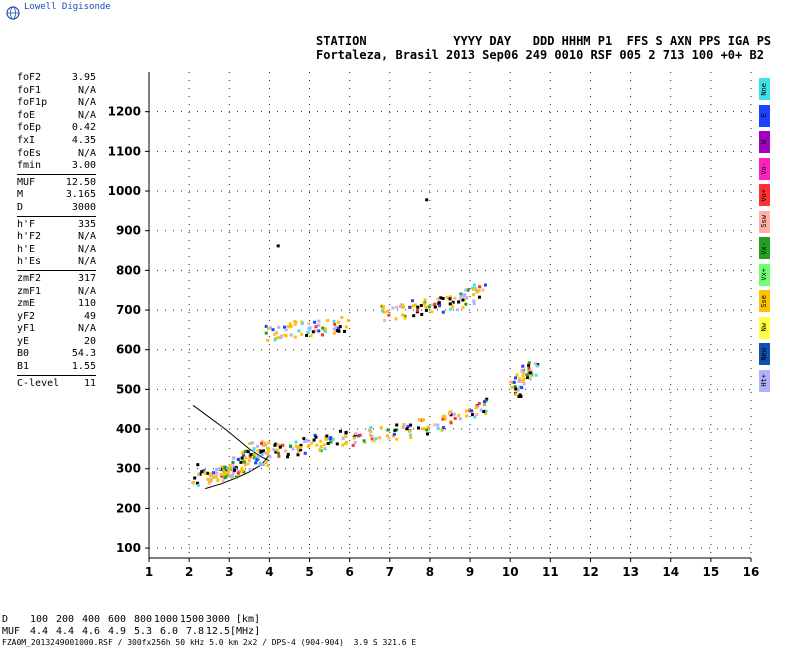 Image resolution: width=800 pixels, height=650 pixels. I want to click on legend-swatch: W, so click(764, 142).